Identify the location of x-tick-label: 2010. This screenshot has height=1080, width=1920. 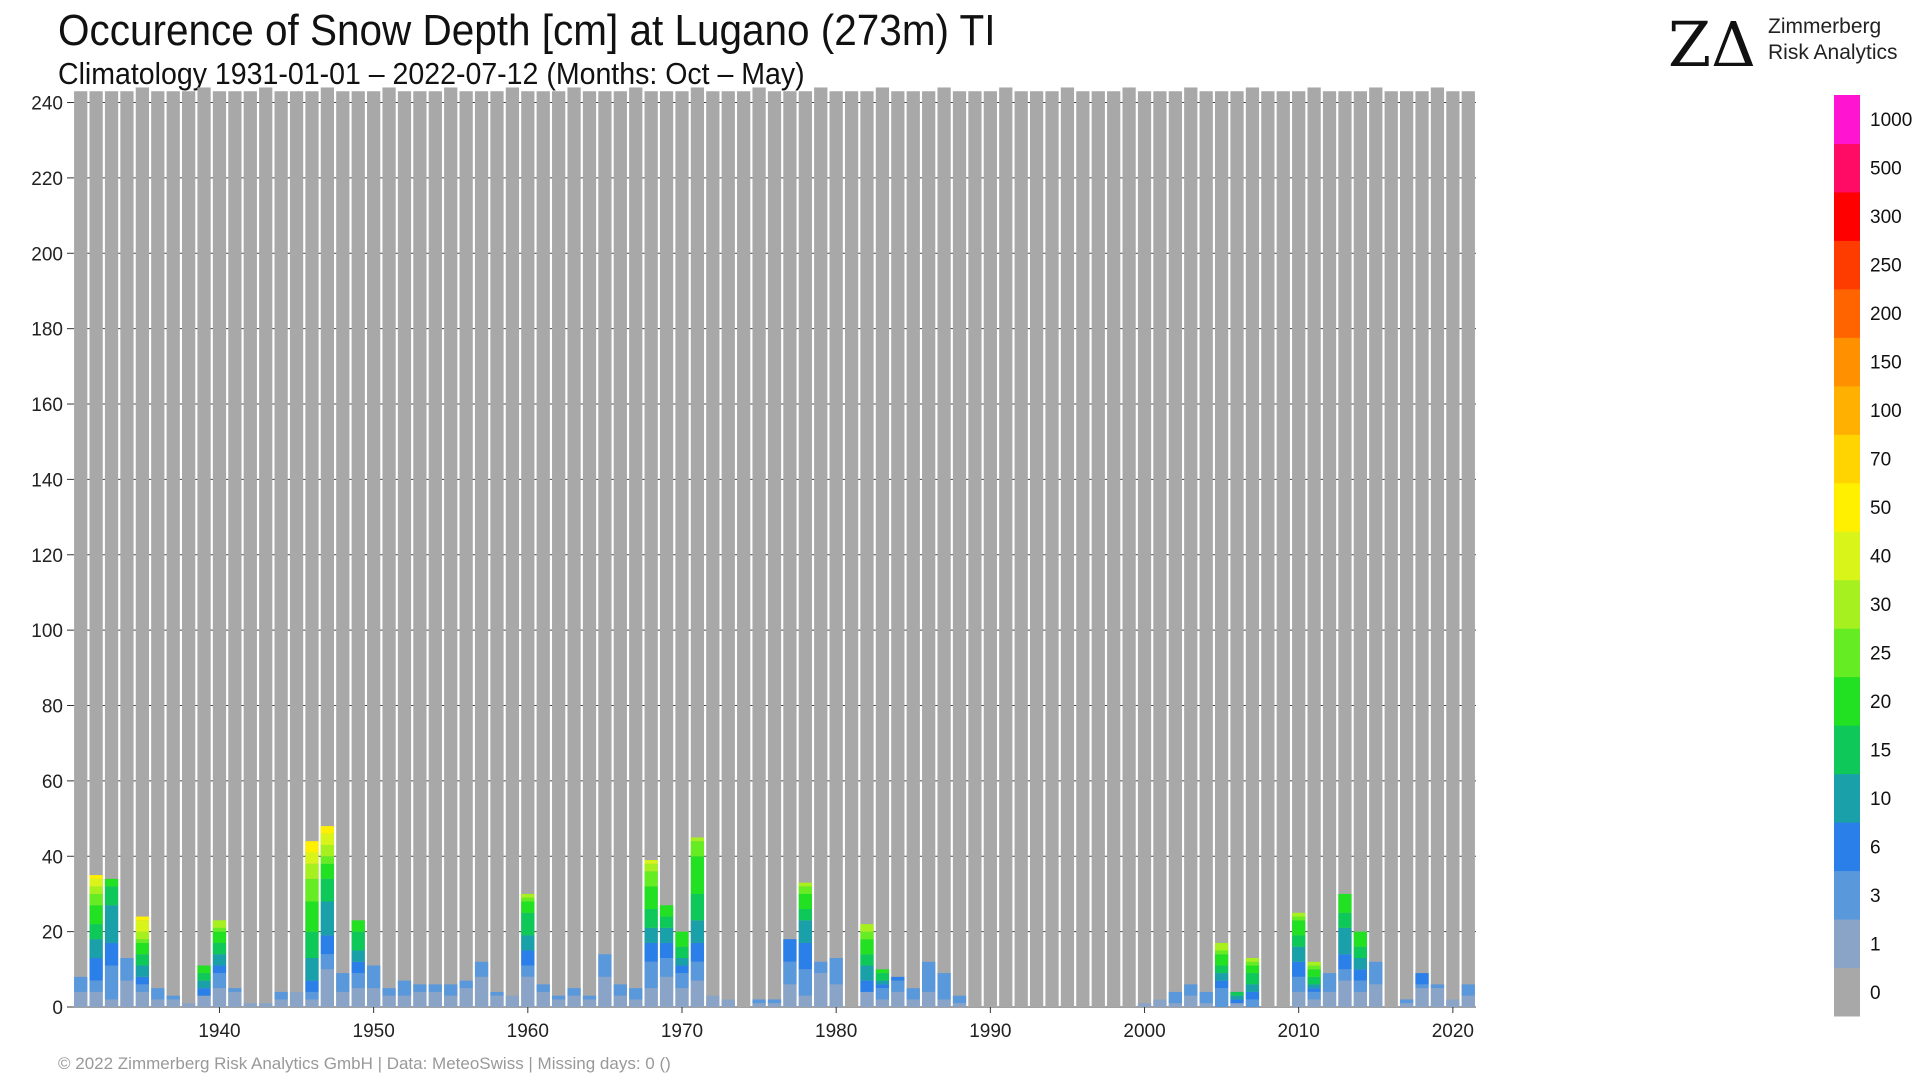
(1299, 1031).